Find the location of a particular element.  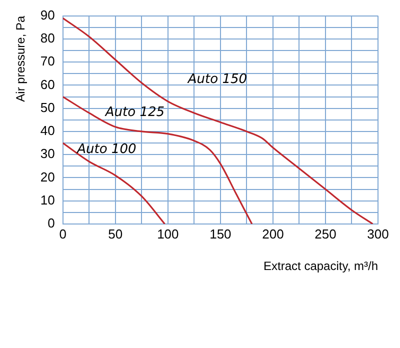

x-tick-label: 0 is located at coordinates (62, 234).